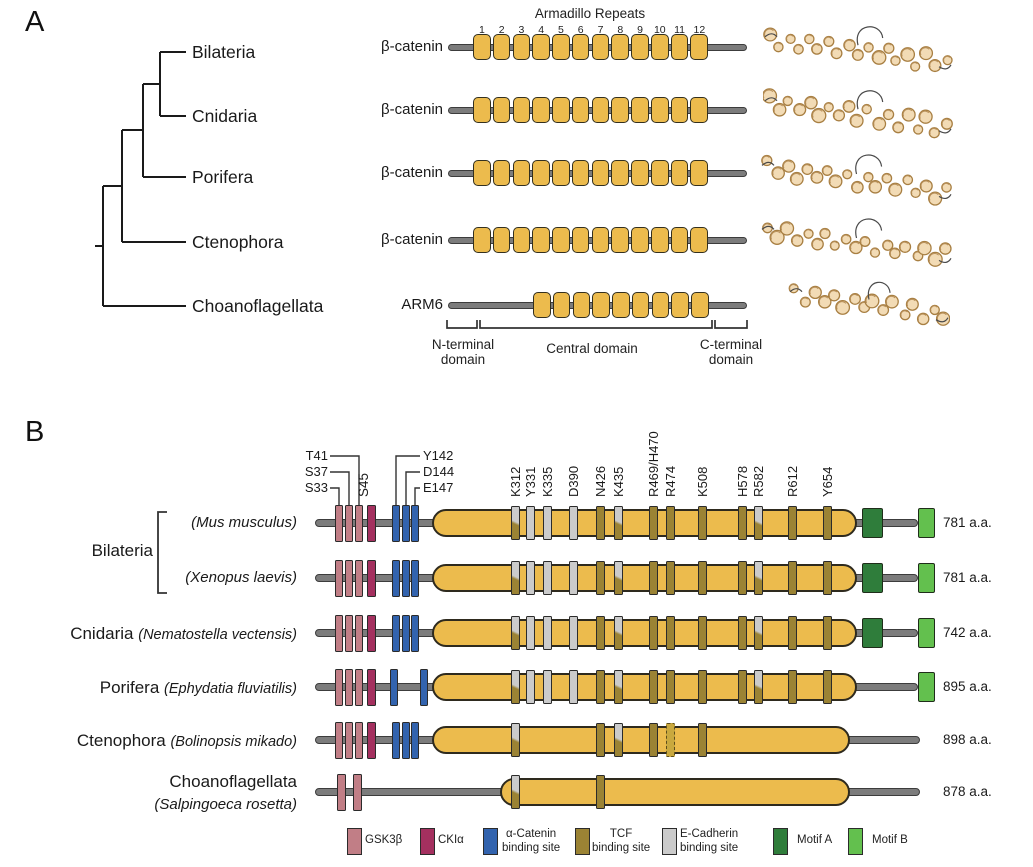 The width and height of the screenshot is (1033, 867). Describe the element at coordinates (855, 841) in the screenshot. I see `legend-swatch-motif-b` at that location.